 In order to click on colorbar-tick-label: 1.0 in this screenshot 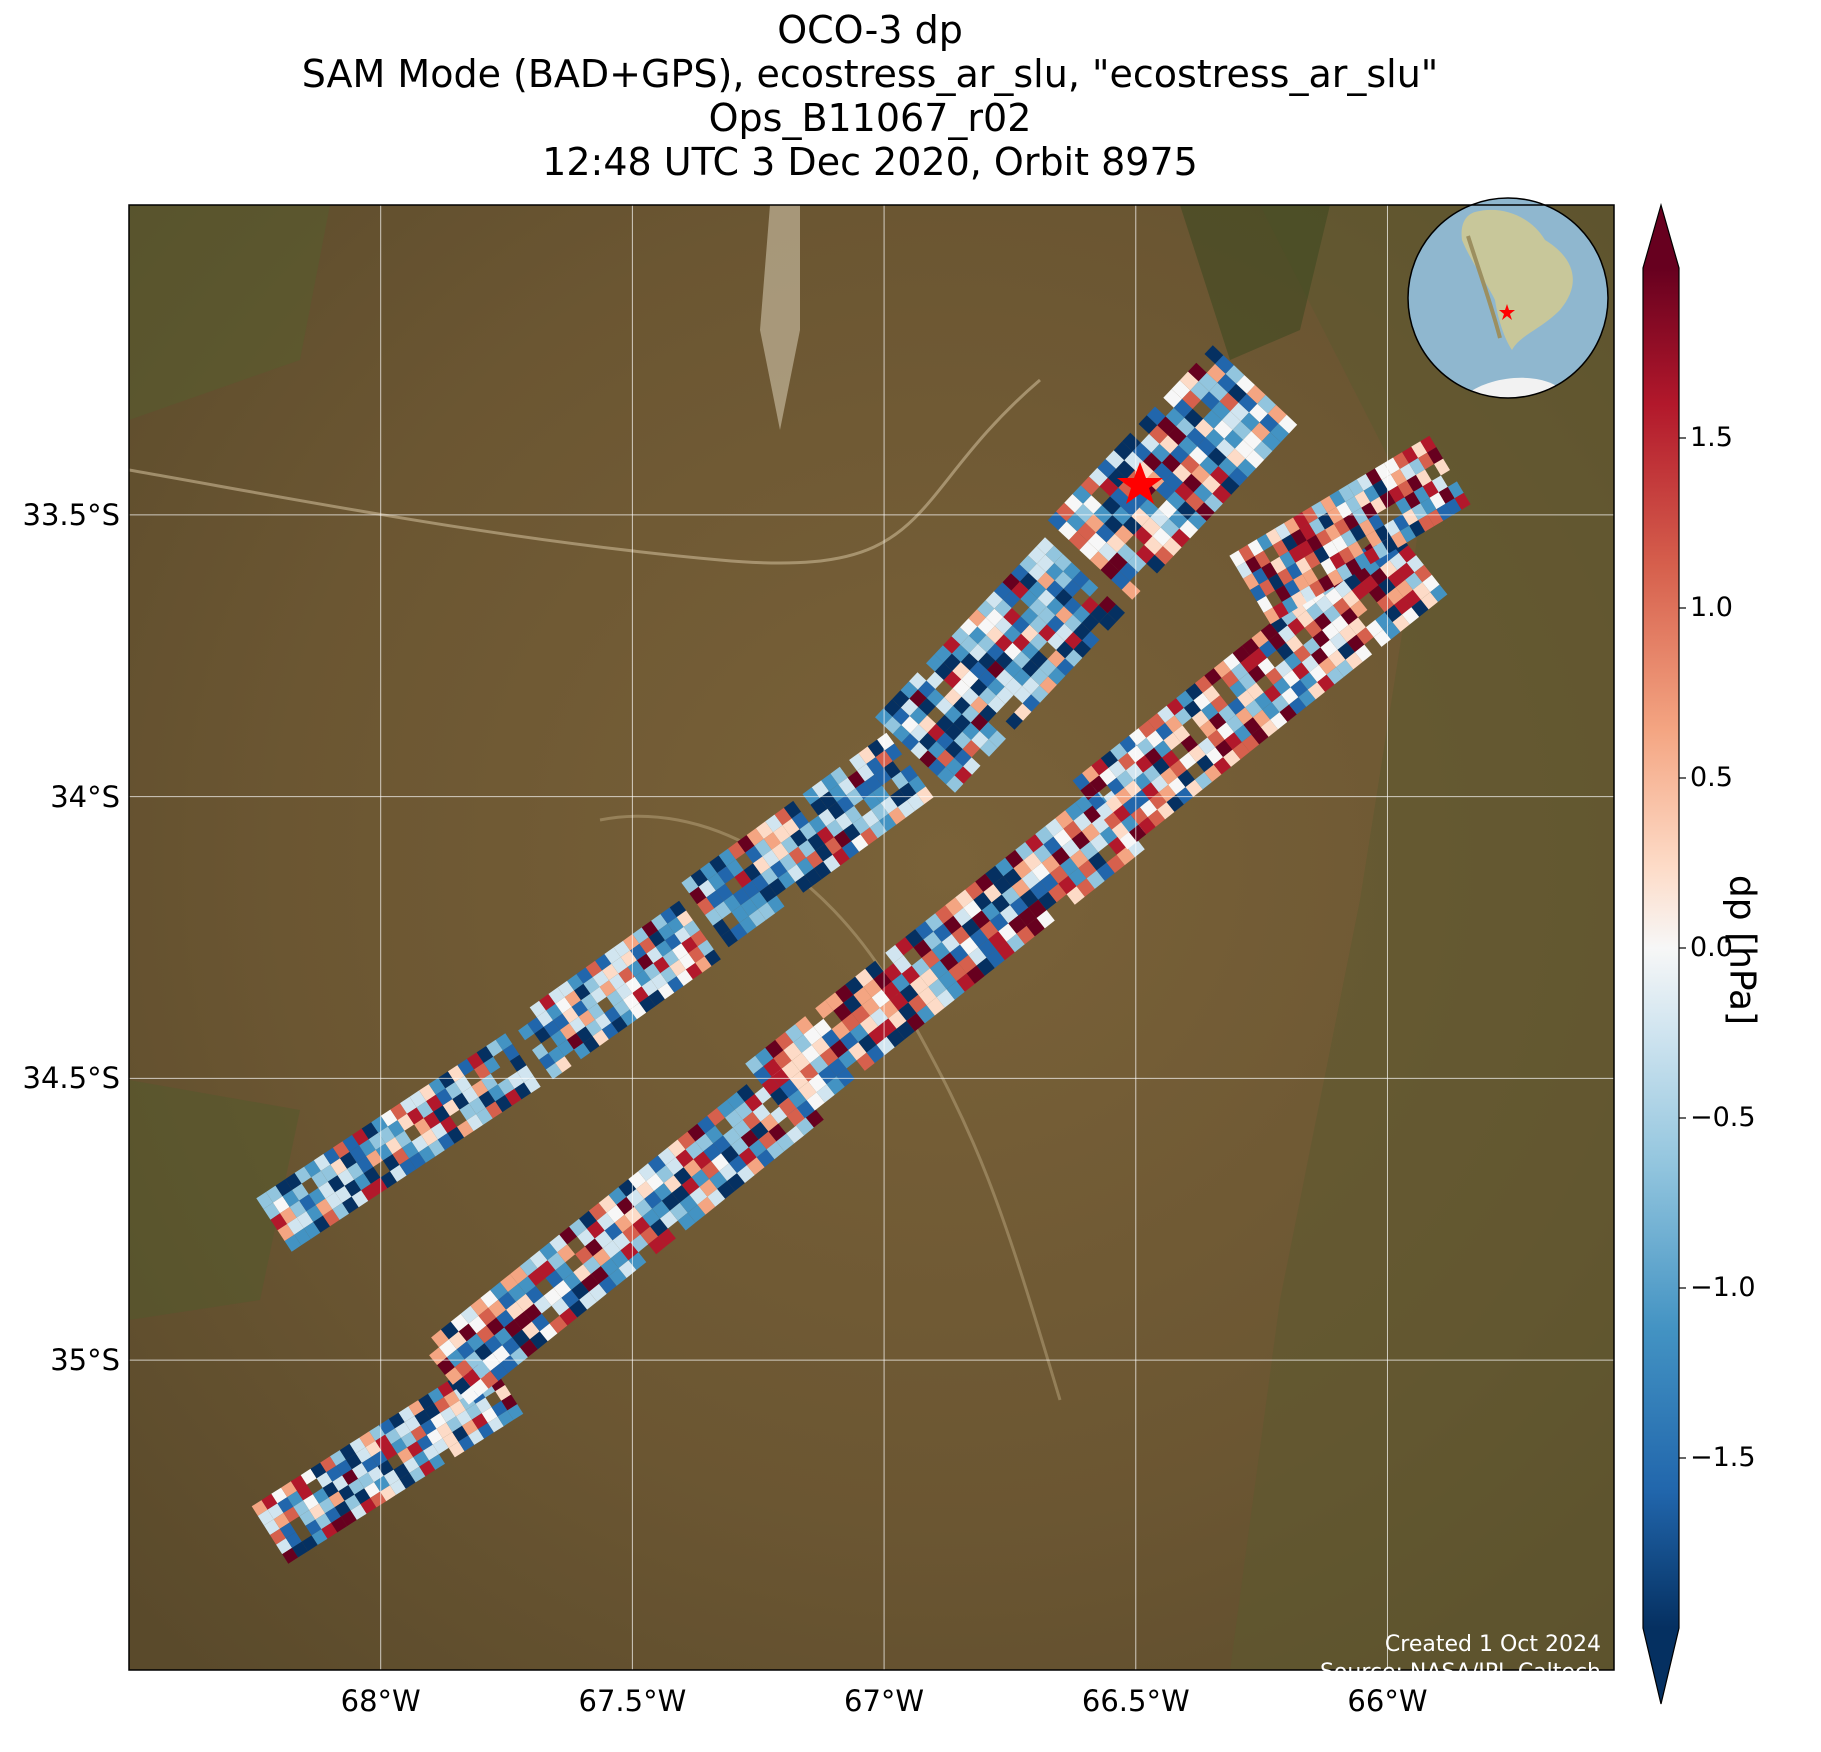, I will do `click(1711, 607)`.